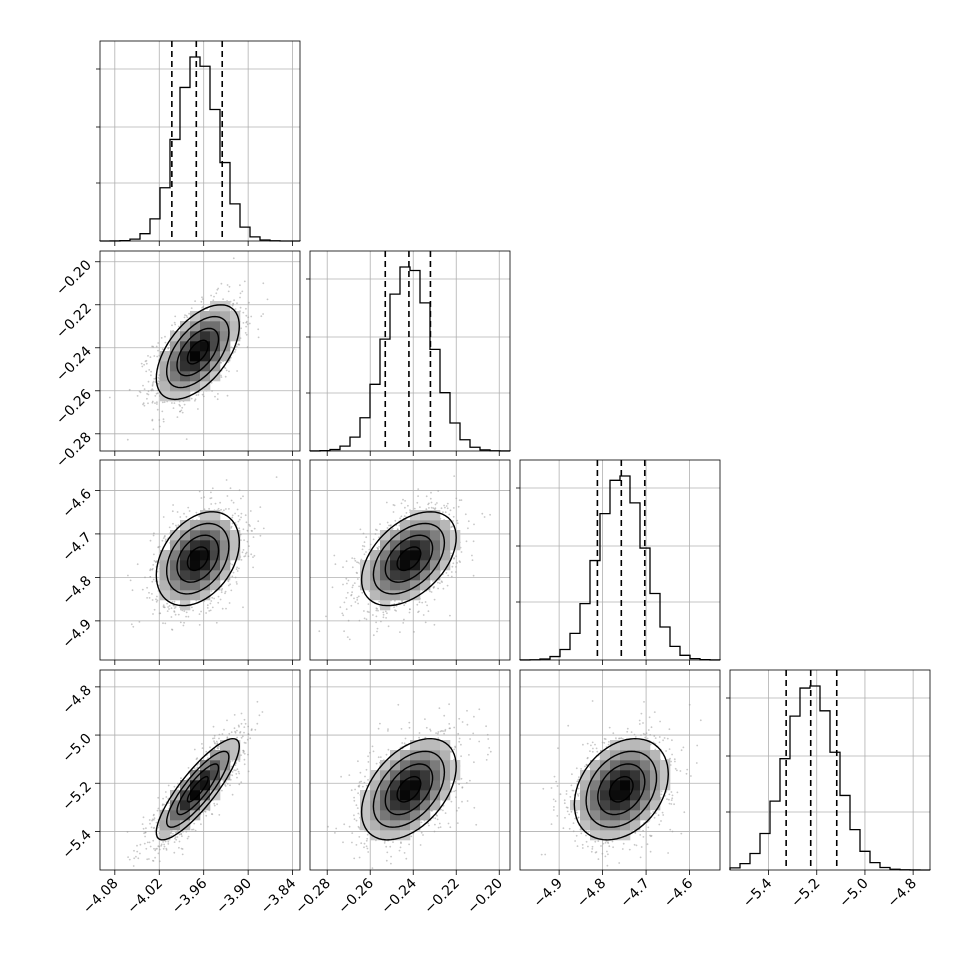 This screenshot has width=970, height=970. Describe the element at coordinates (620, 560) in the screenshot. I see `panel-frame` at that location.